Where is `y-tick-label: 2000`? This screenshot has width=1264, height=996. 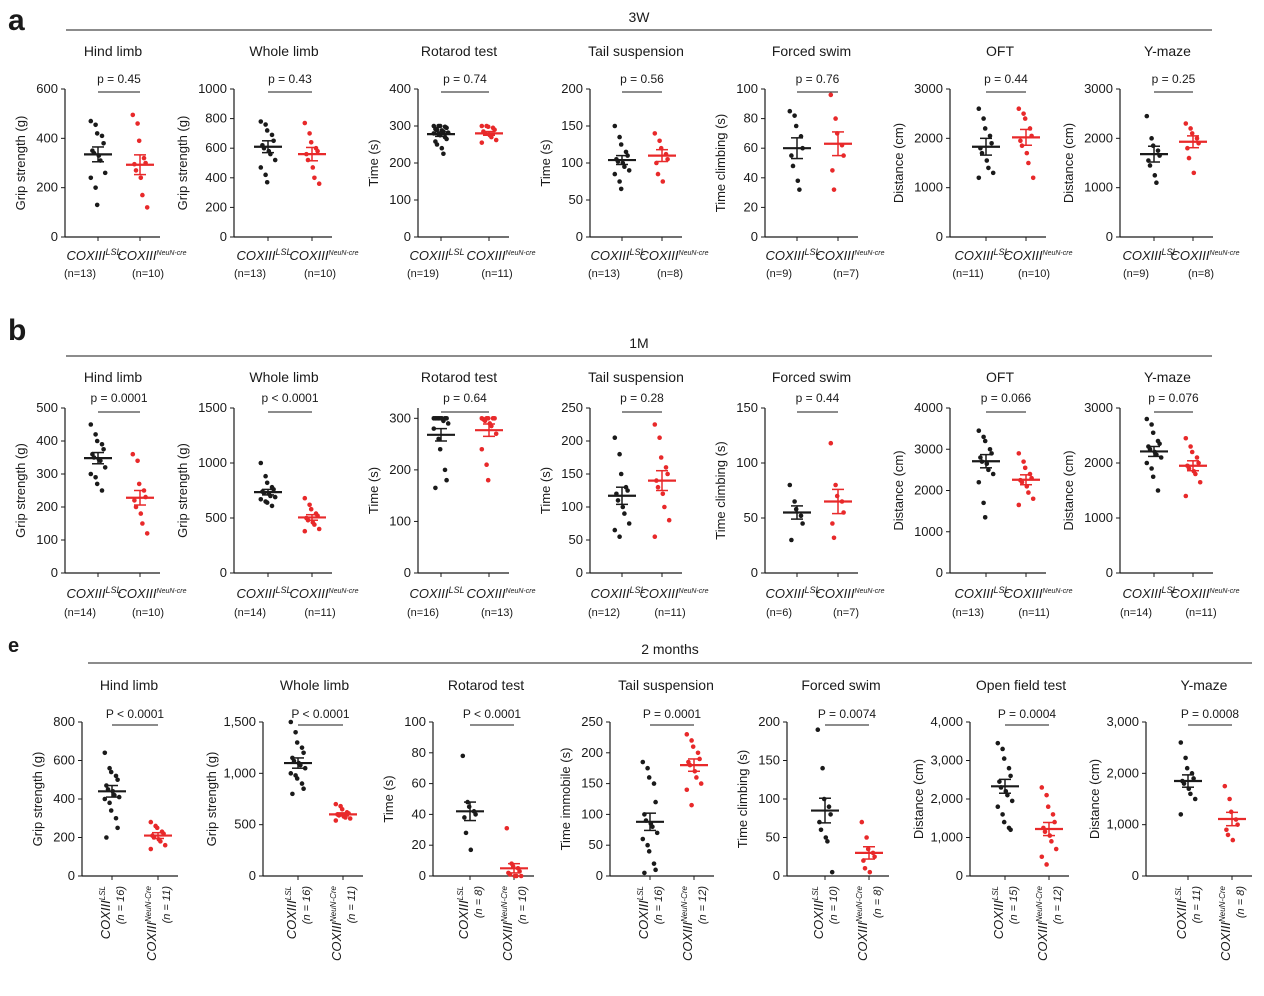 y-tick-label: 2000 is located at coordinates (928, 137).